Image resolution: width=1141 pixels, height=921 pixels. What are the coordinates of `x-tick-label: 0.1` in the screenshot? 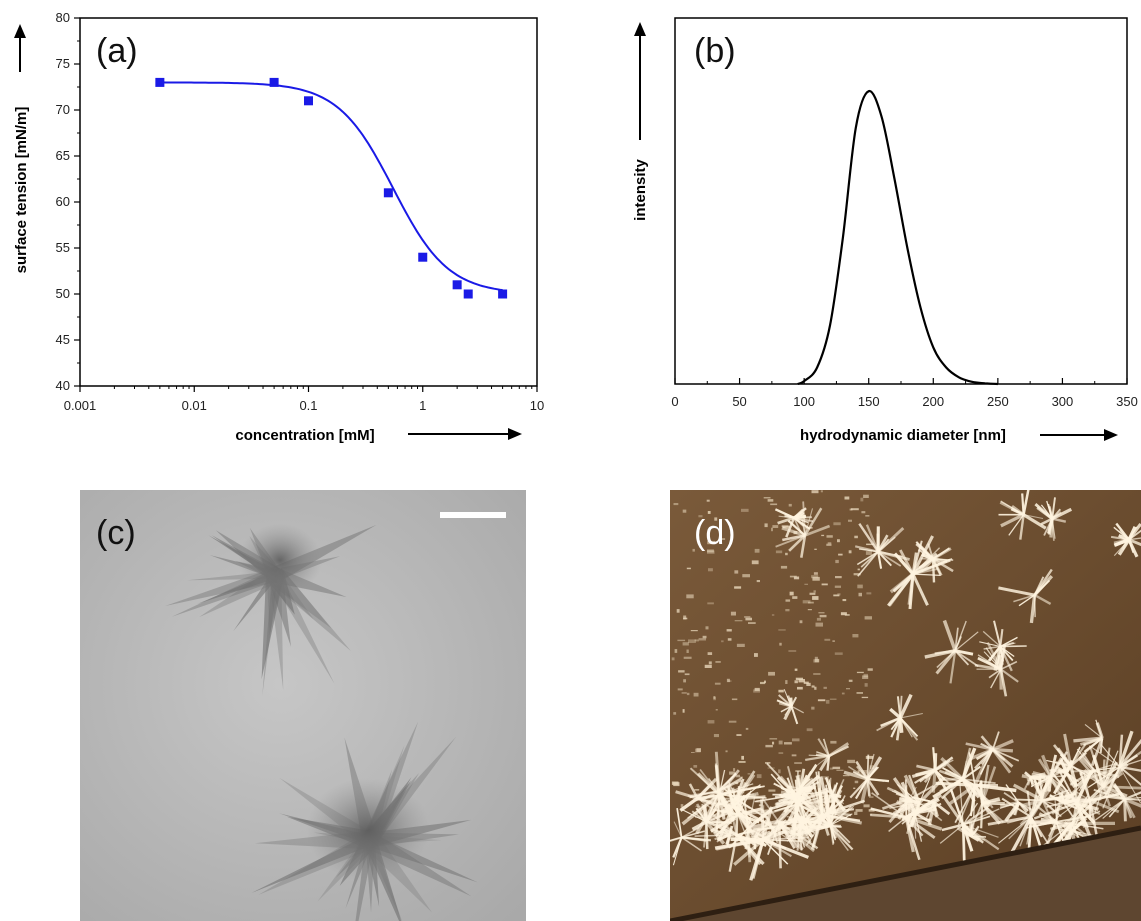 It's located at (308, 405).